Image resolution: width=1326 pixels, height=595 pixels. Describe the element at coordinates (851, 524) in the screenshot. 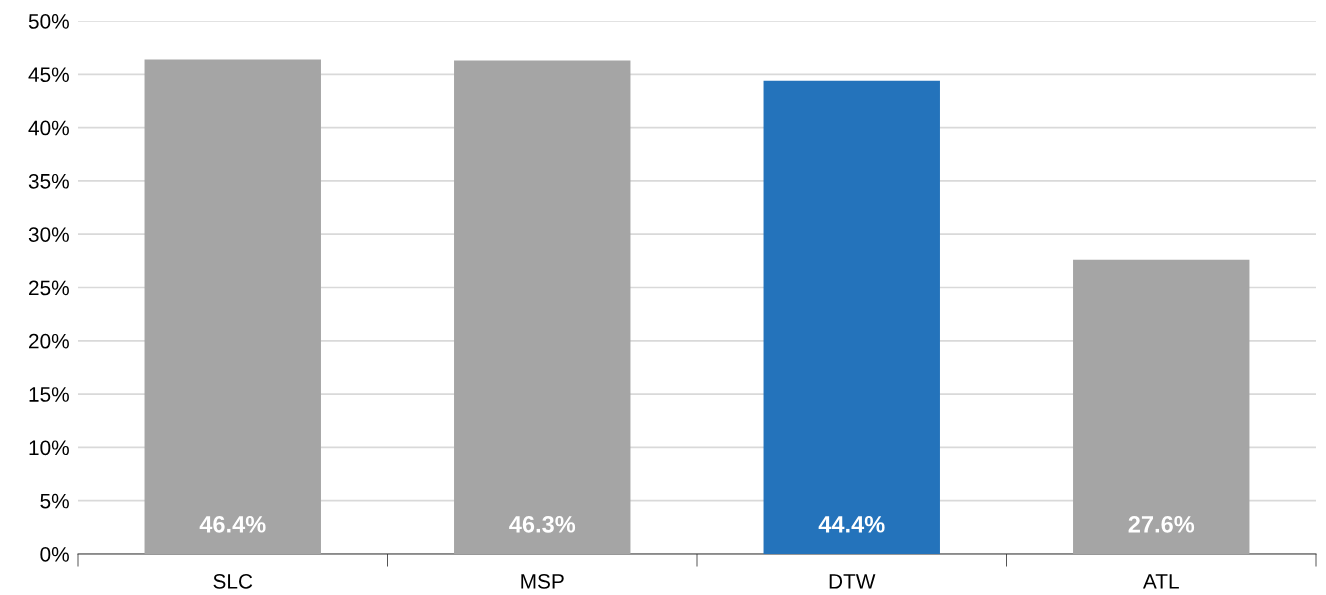

I see `data-label: 44.4%` at that location.